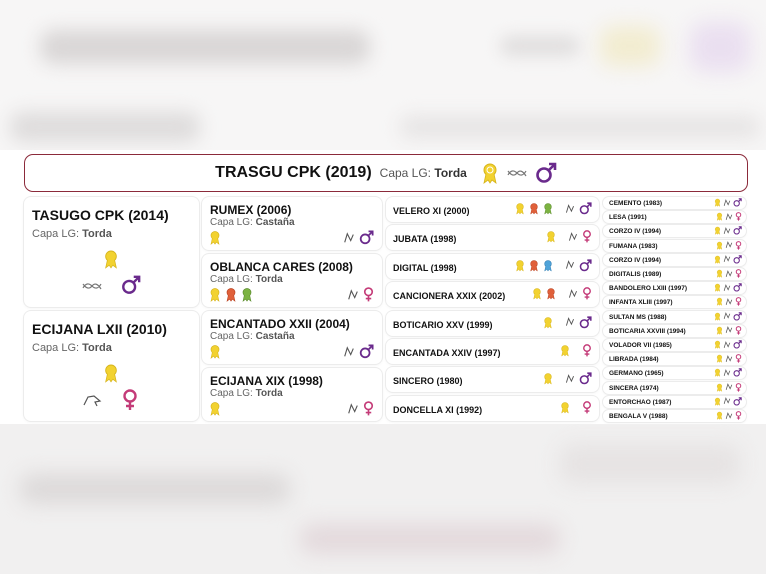 This screenshot has width=766, height=574. I want to click on great-grandparent-card: DIGITAL (1998), so click(492, 266).